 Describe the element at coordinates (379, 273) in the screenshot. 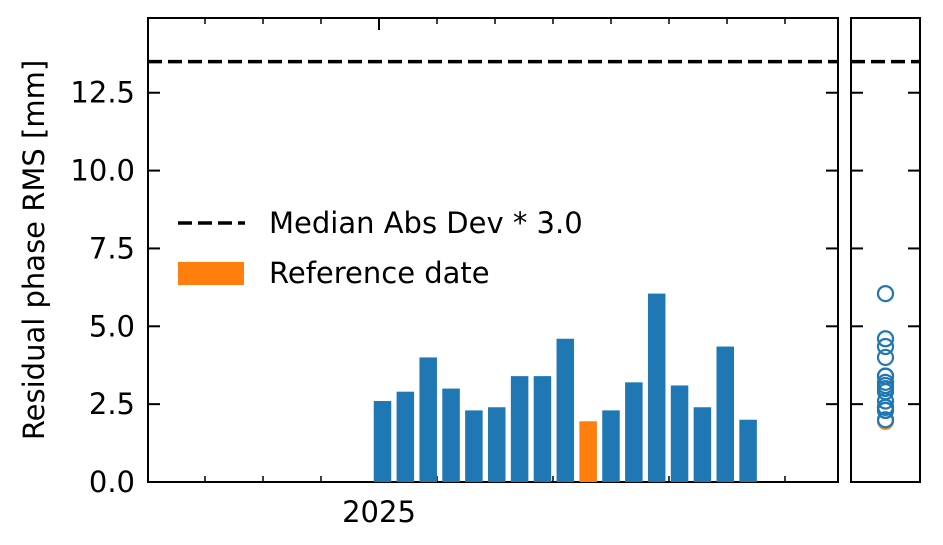

I see `legend-reference-label: Reference date` at that location.